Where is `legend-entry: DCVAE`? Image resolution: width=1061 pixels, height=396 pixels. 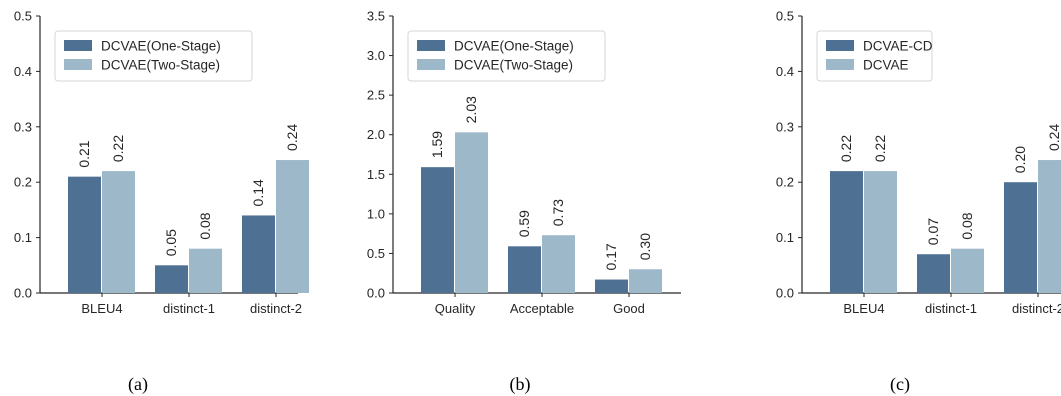
legend-entry: DCVAE is located at coordinates (886, 65).